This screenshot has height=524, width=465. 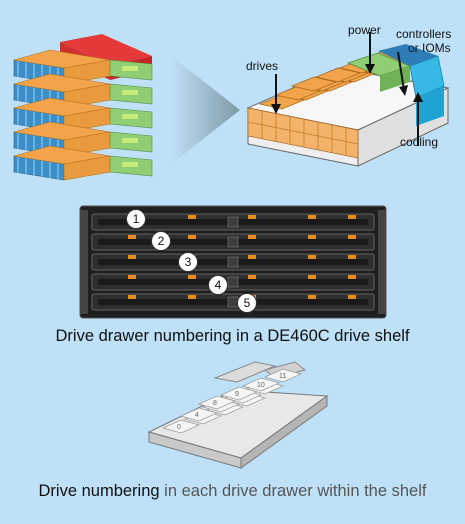 I want to click on label-controllers: controllers, so click(x=423, y=34).